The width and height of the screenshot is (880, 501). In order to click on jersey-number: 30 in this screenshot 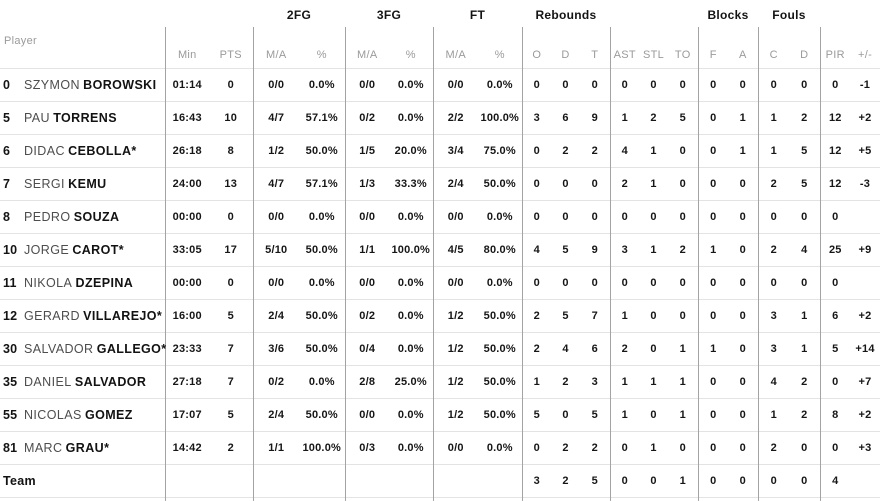, I will do `click(10, 349)`.